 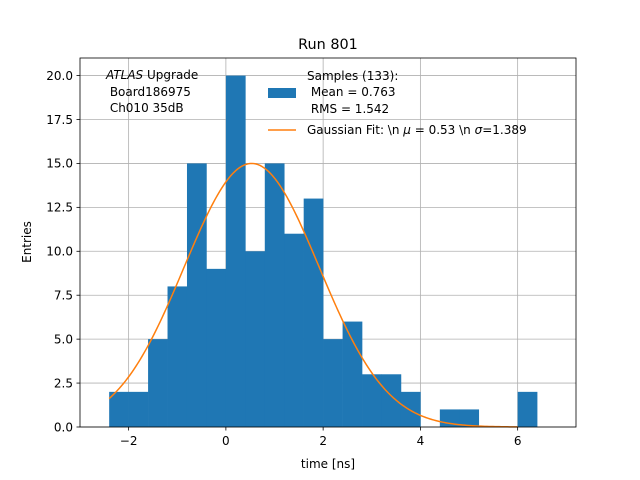 What do you see at coordinates (323, 441) in the screenshot?
I see `x-tick-label: 2` at bounding box center [323, 441].